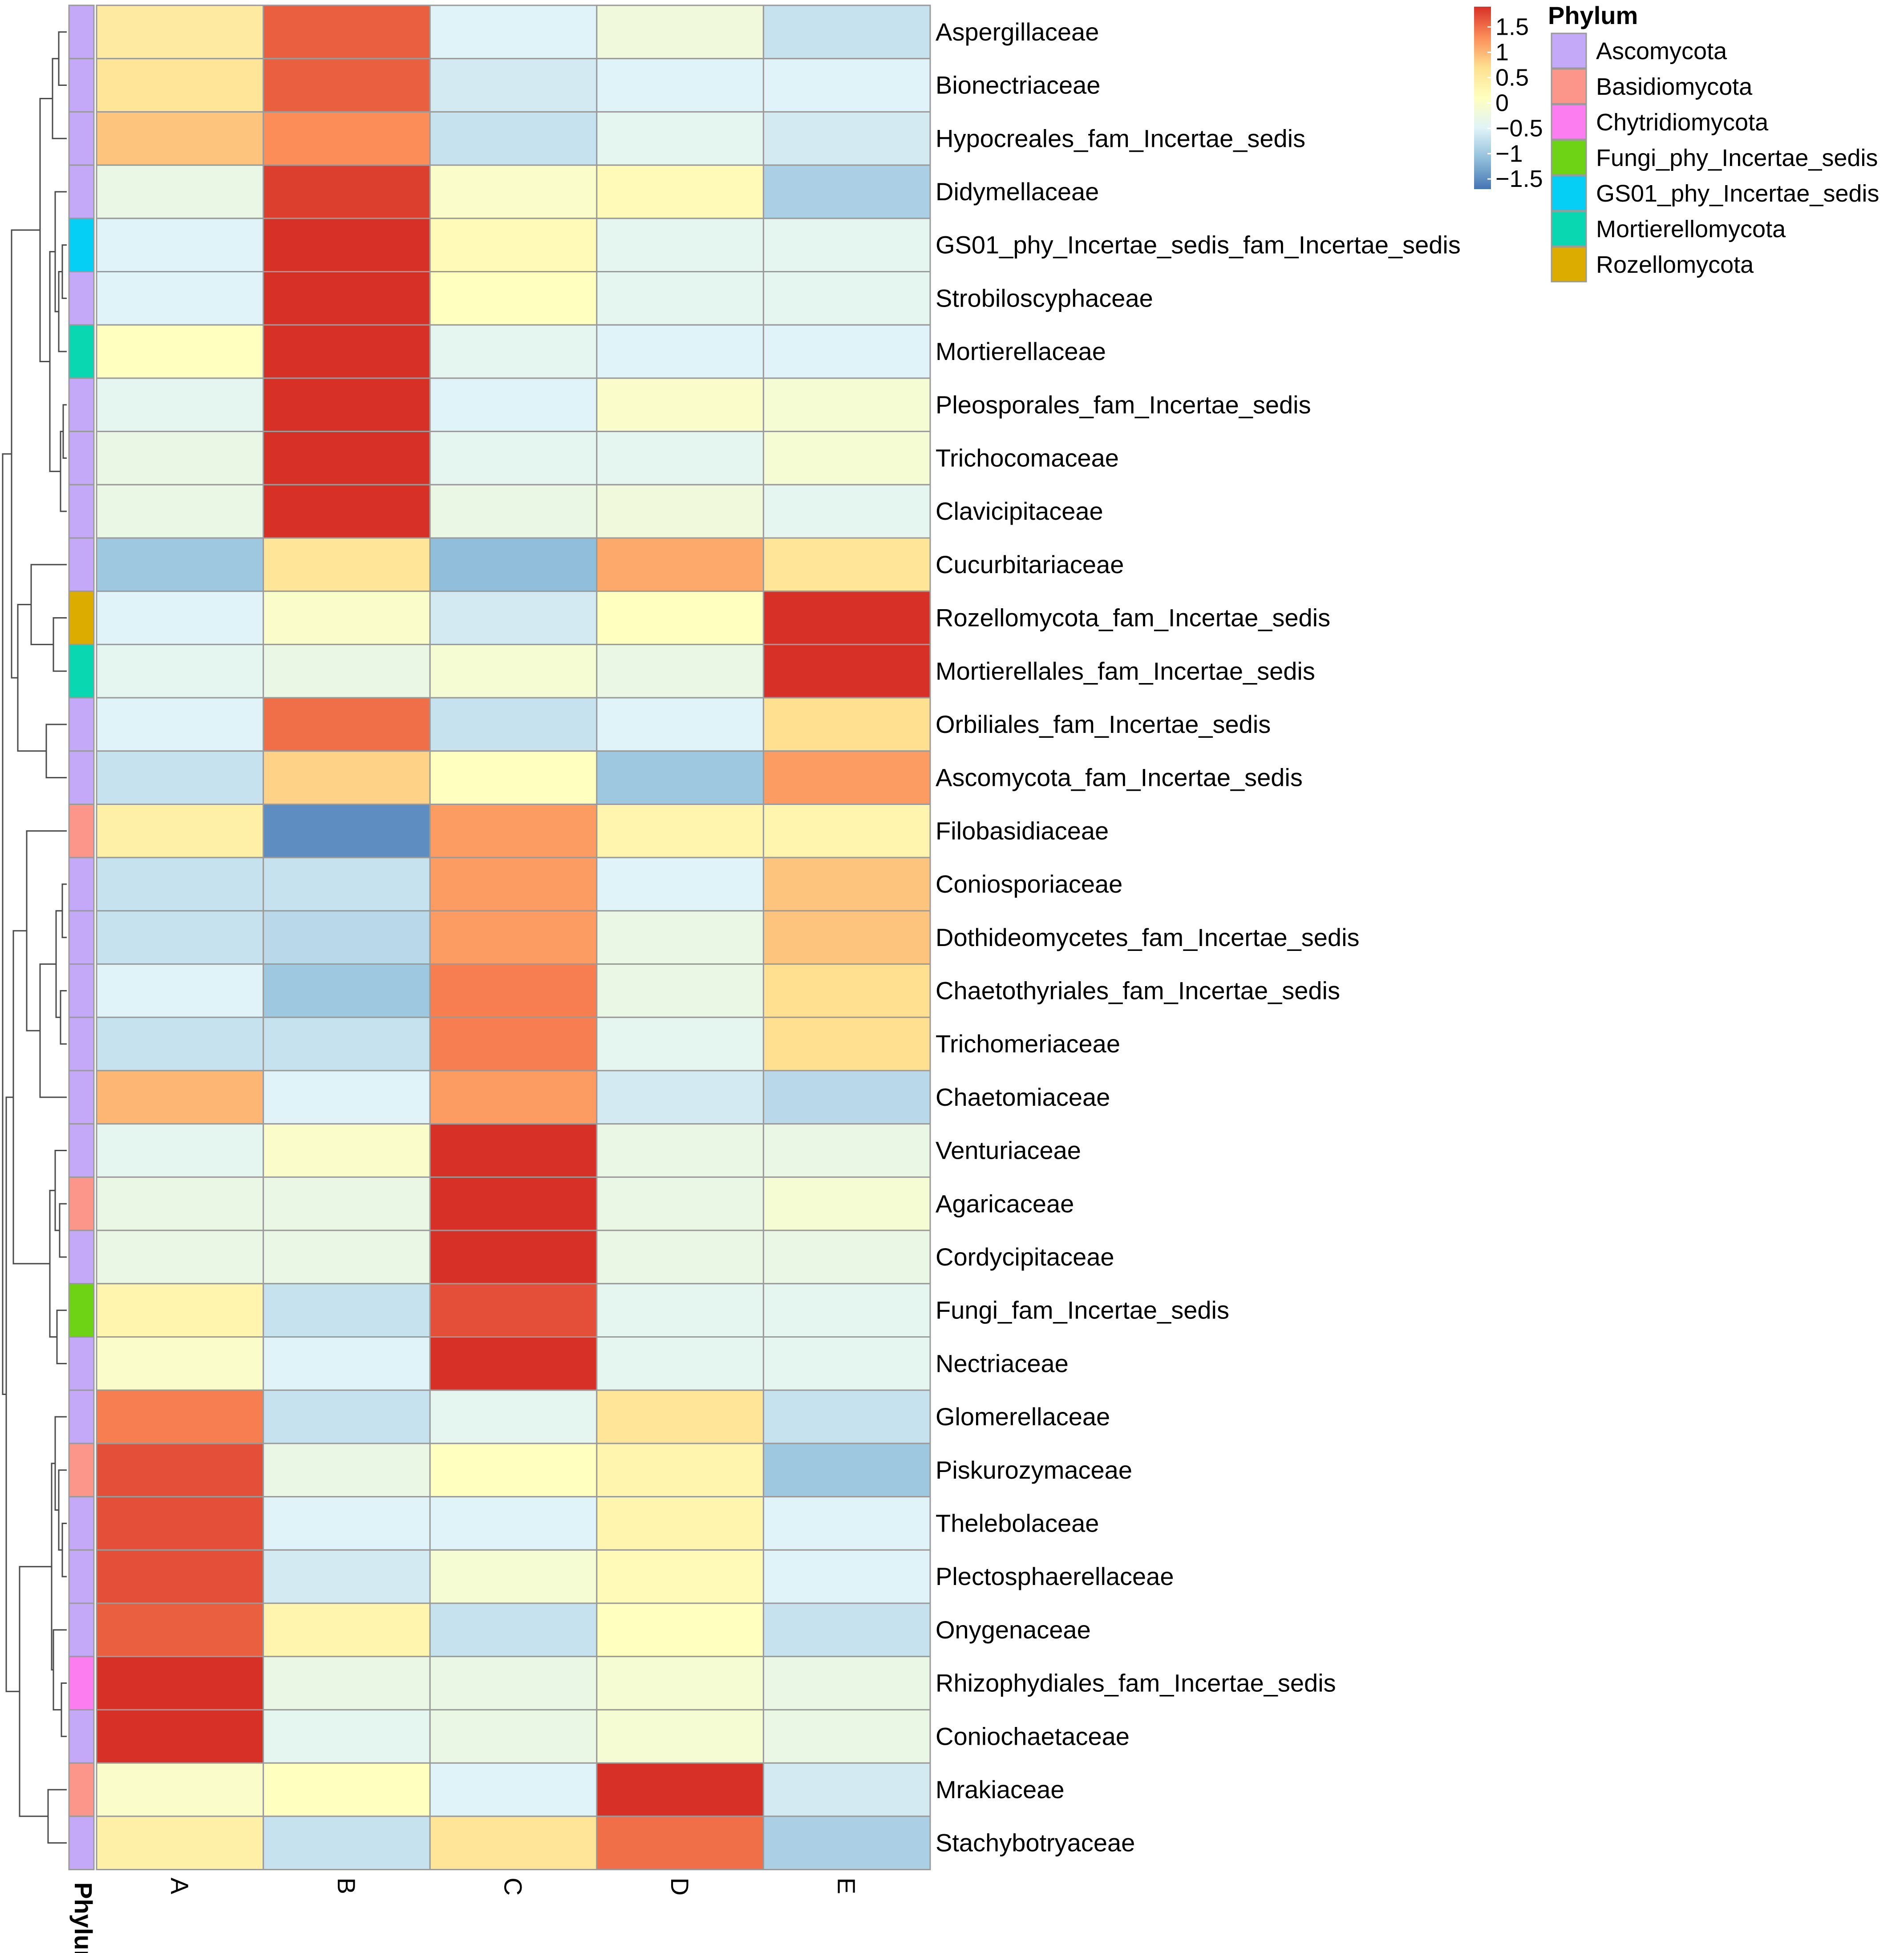  What do you see at coordinates (1136, 1683) in the screenshot?
I see `row-label: Rhizophydiales_fam_Incertae_sedis` at bounding box center [1136, 1683].